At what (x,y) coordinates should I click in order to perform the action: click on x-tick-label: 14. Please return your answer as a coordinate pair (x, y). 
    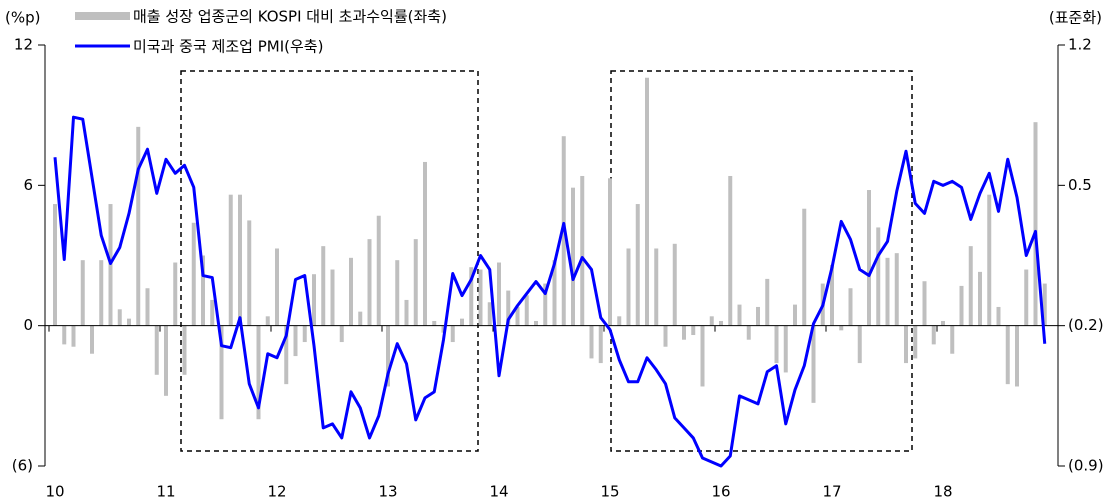
    Looking at the image, I should click on (498, 492).